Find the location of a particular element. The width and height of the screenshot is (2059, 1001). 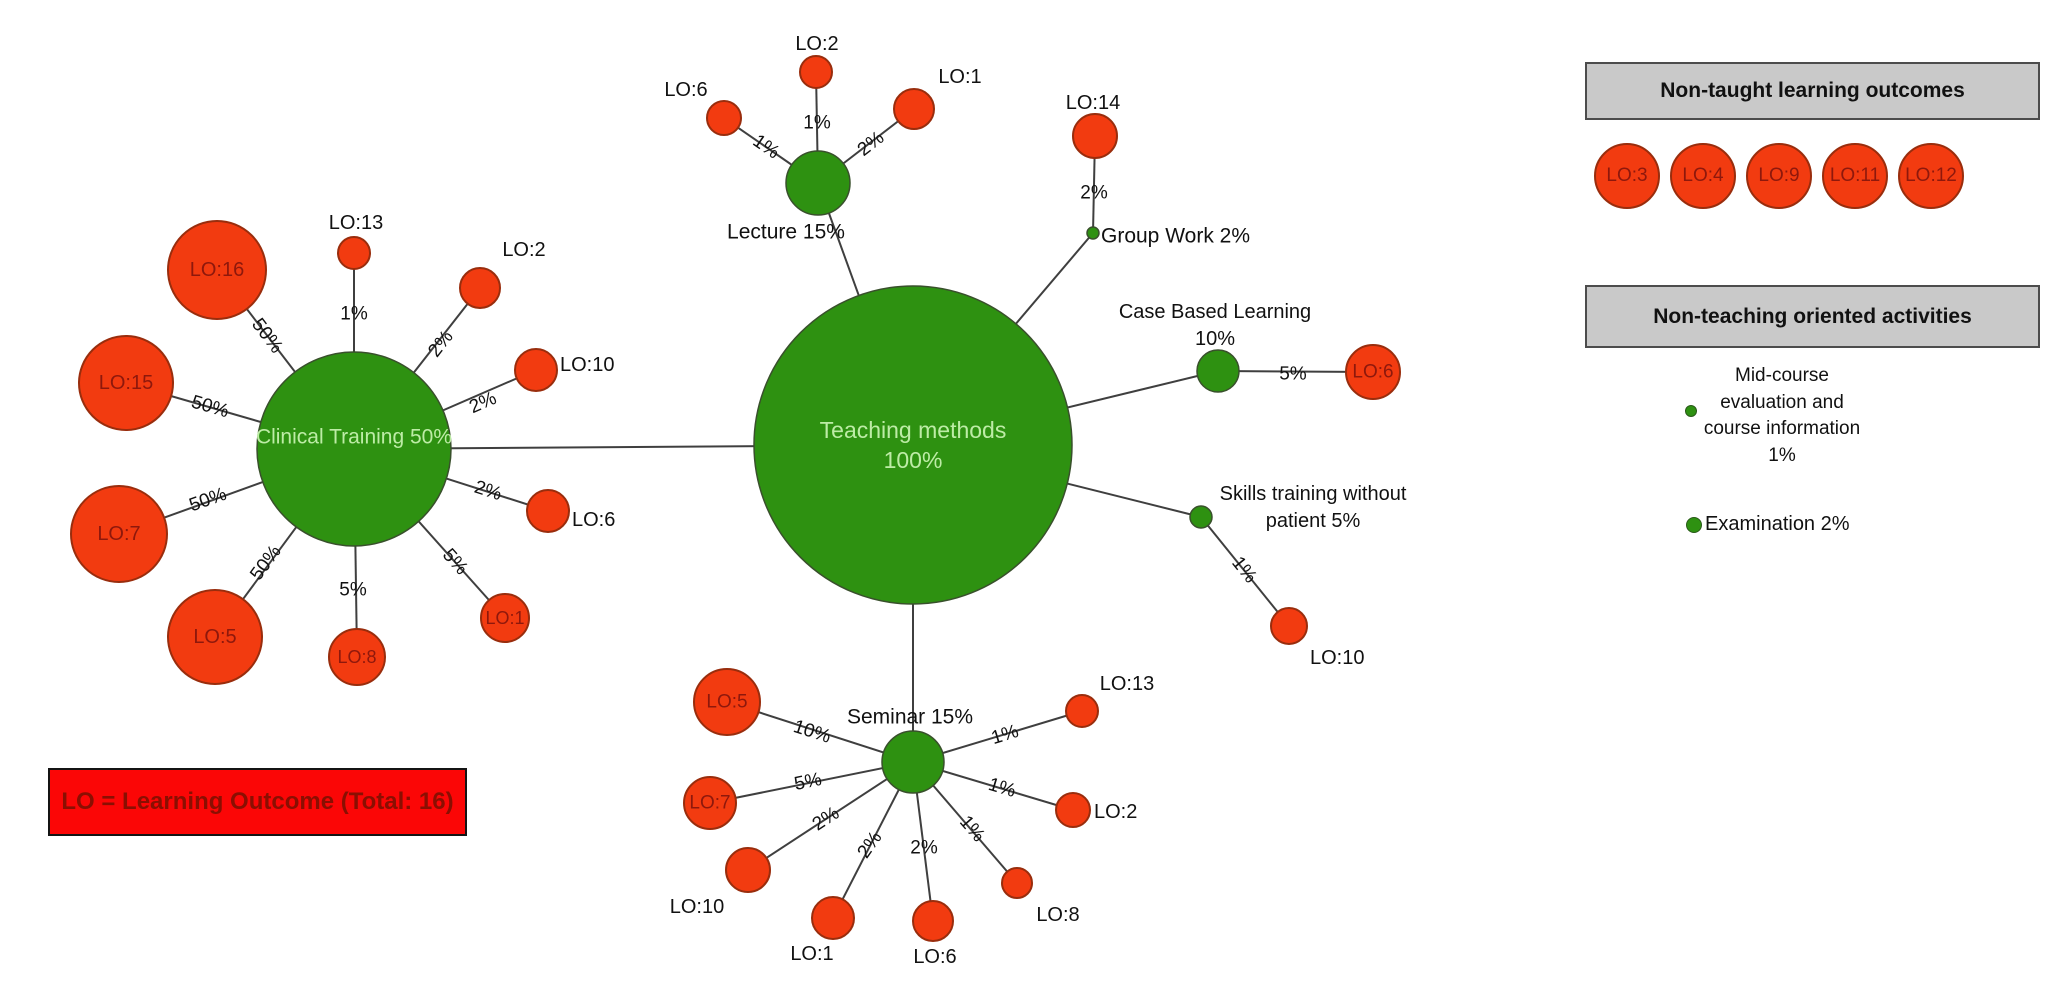

node-clinical is located at coordinates (354, 449).